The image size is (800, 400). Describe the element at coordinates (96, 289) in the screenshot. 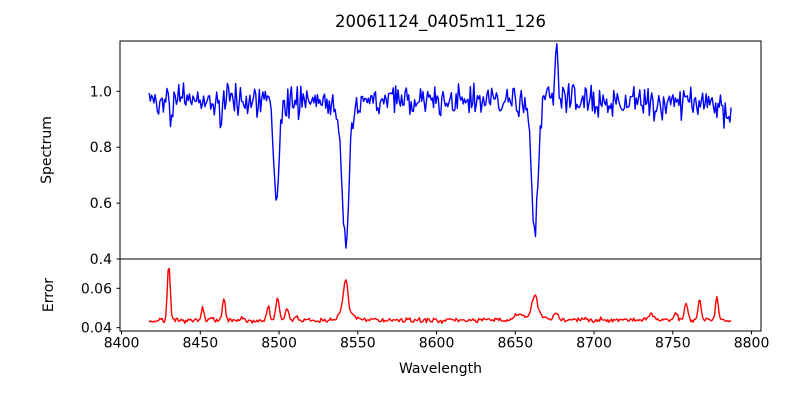

I see `y-tick-label: 0.06` at that location.